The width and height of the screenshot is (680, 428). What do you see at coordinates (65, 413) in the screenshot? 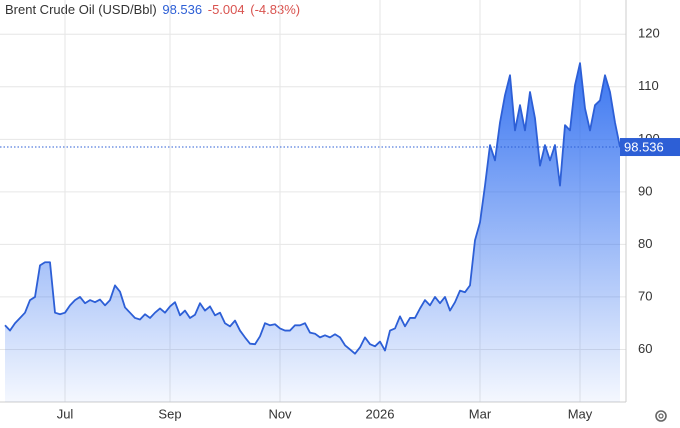
I see `x-tick-label: Jul` at bounding box center [65, 413].